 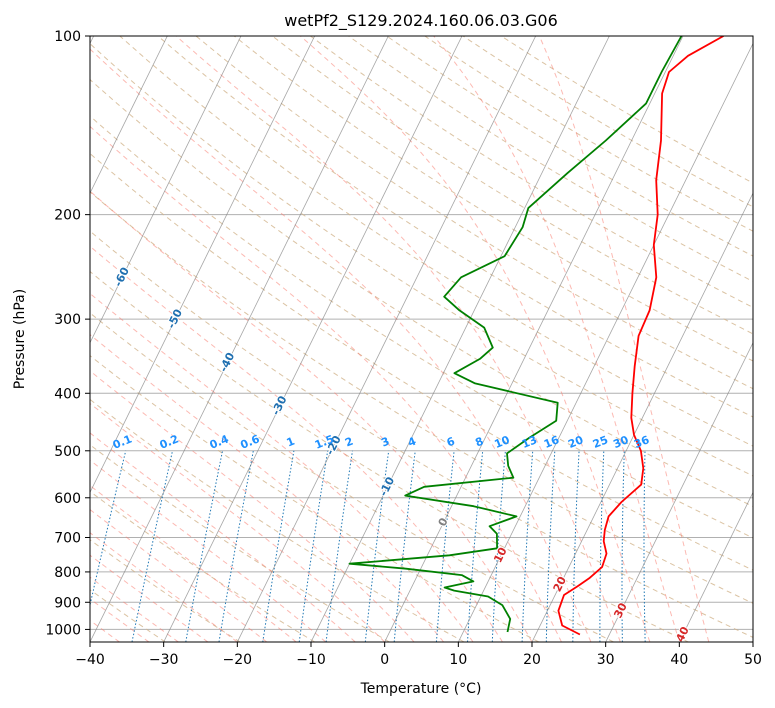 I want to click on mixing-ratio-label: 0.2, so click(x=169, y=441).